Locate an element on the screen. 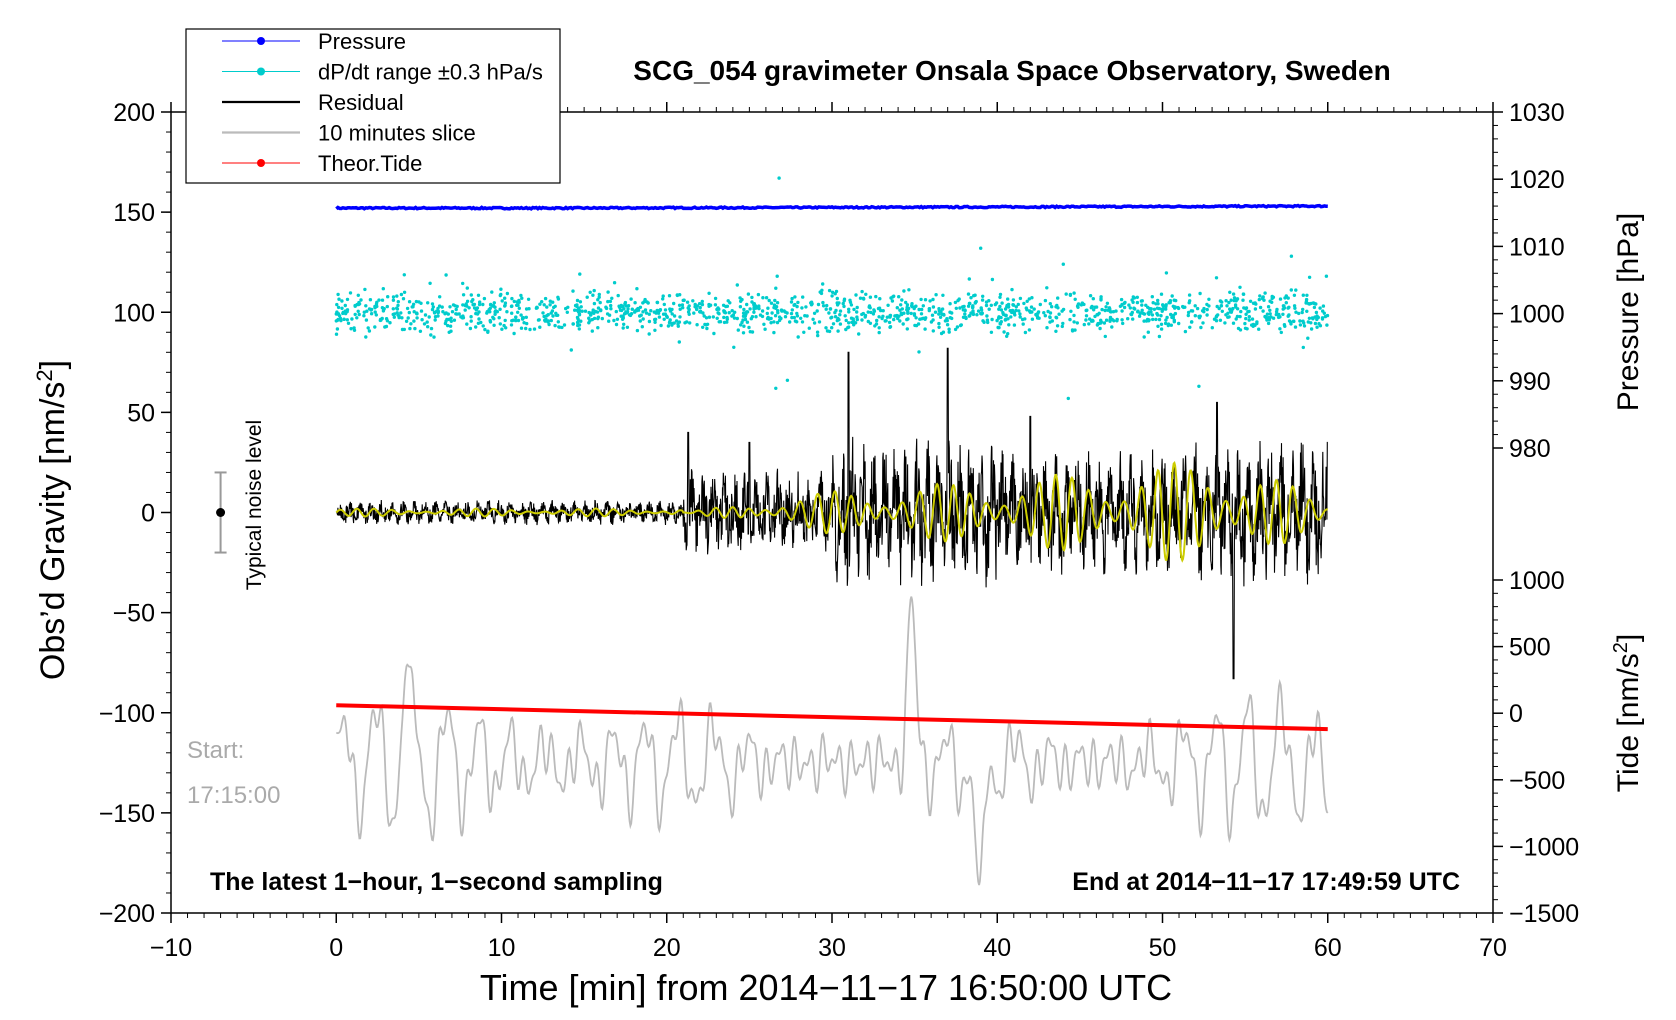 The width and height of the screenshot is (1676, 1020). tide-tick-label: −1500 is located at coordinates (1544, 914).